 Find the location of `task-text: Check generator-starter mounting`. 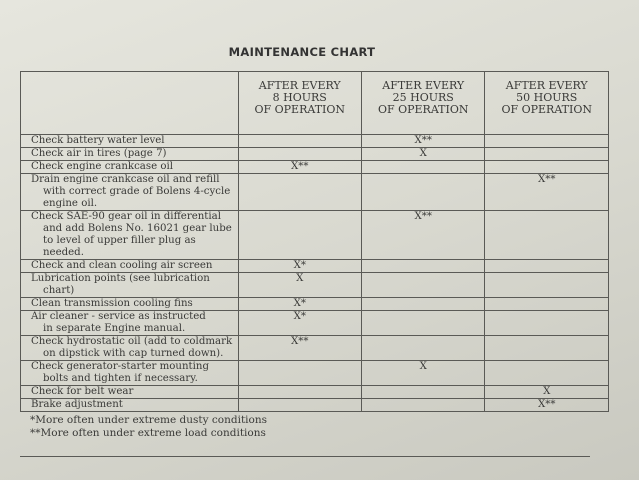

task-text: Check generator-starter mounting is located at coordinates (120, 366).